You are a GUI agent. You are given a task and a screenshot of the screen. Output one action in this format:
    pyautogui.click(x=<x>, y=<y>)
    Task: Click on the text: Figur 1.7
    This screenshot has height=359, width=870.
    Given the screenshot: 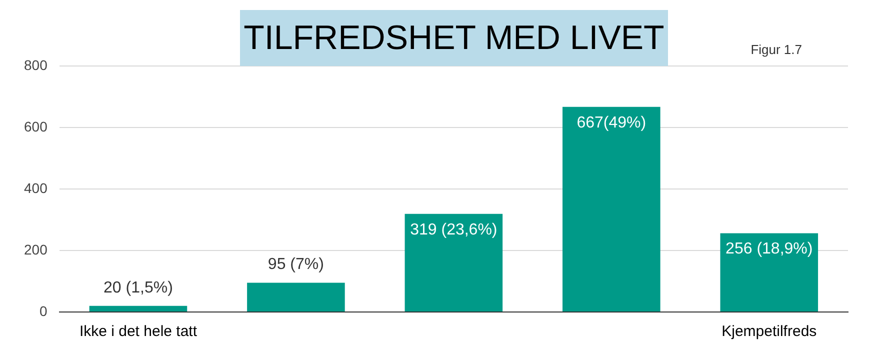 What is the action you would take?
    pyautogui.click(x=776, y=49)
    